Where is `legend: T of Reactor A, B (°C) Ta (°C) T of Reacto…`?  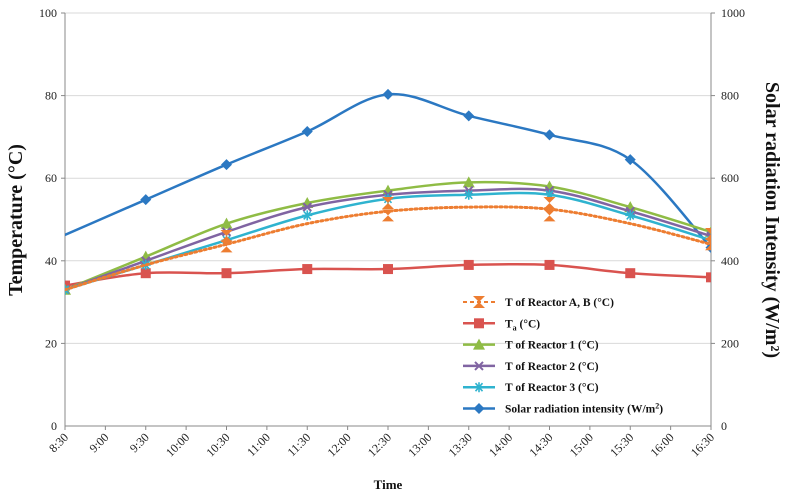 legend: T of Reactor A, B (°C) Ta (°C) T of Reacto… is located at coordinates (563, 356).